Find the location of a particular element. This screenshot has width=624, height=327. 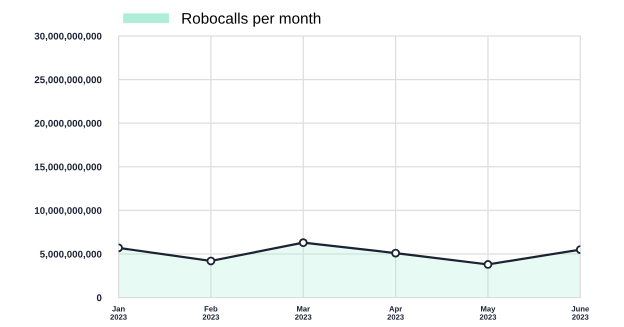

y-tick-label: 30,000,000,000 is located at coordinates (68, 36).